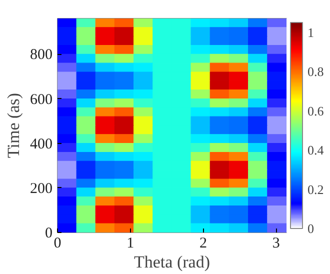 The width and height of the screenshot is (330, 274). I want to click on x-tick-label: 2, so click(204, 244).